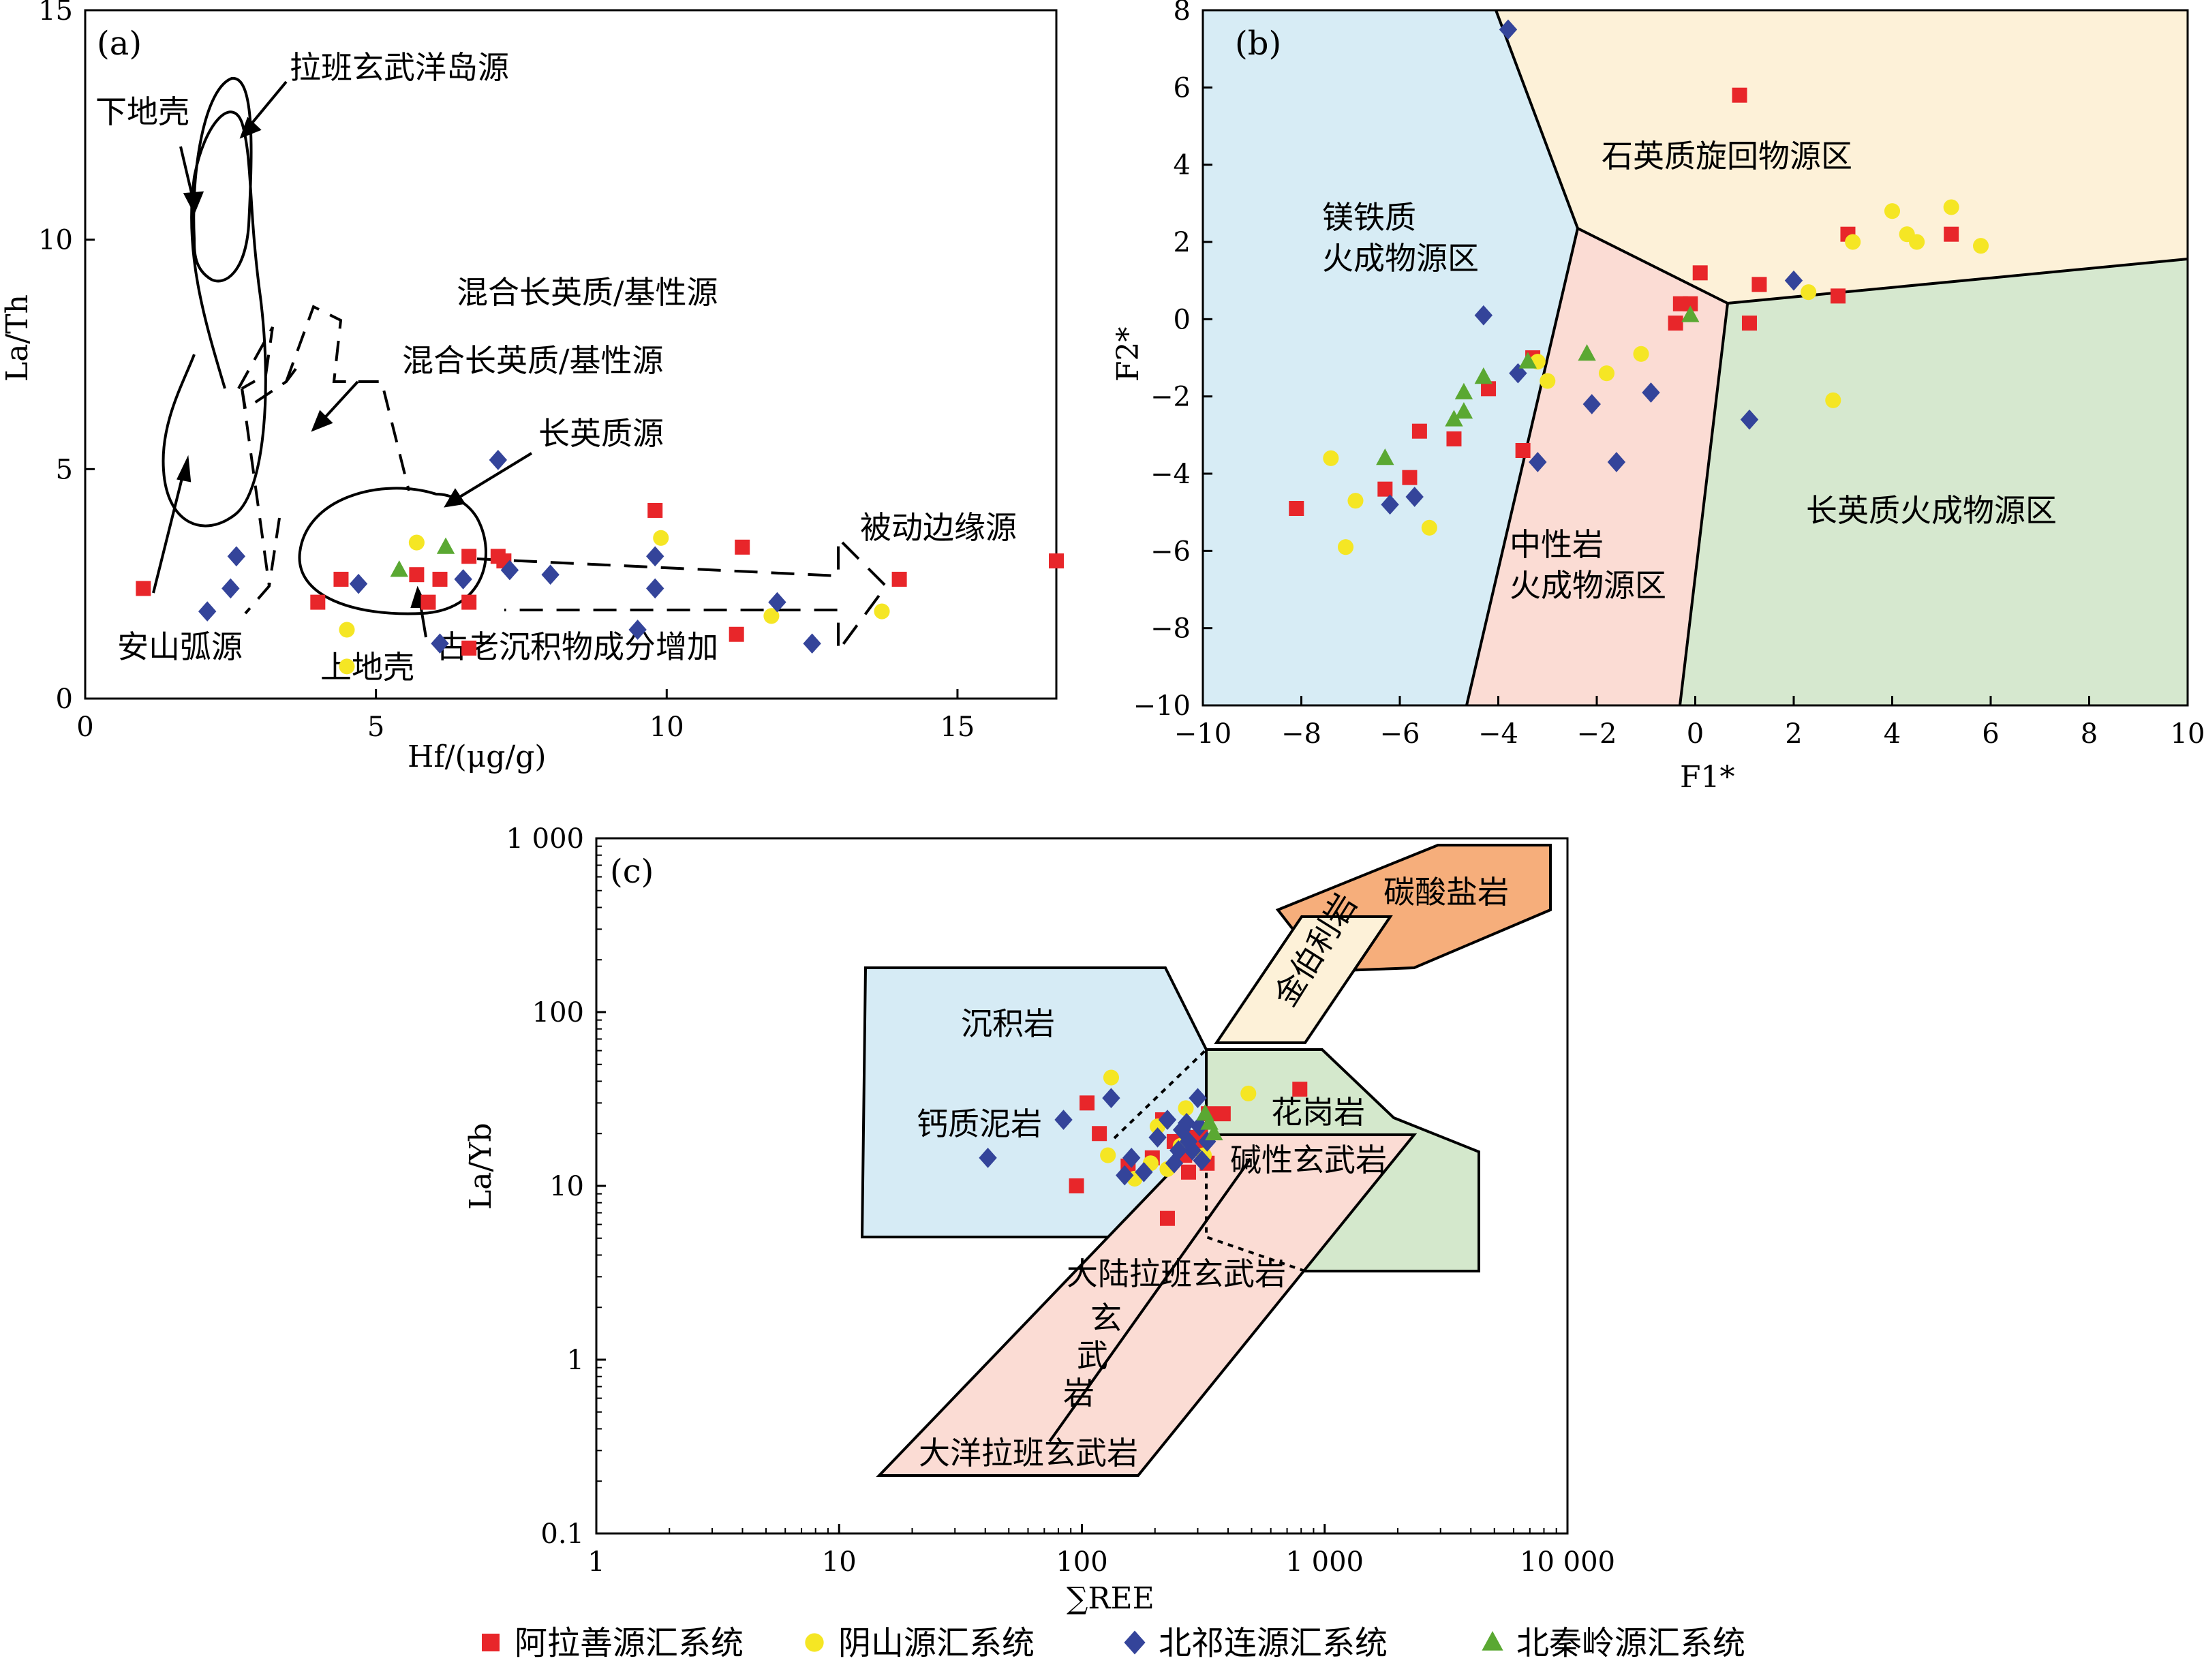  What do you see at coordinates (936, 1643) in the screenshot?
I see `legend-label: 阴山源汇系统` at bounding box center [936, 1643].